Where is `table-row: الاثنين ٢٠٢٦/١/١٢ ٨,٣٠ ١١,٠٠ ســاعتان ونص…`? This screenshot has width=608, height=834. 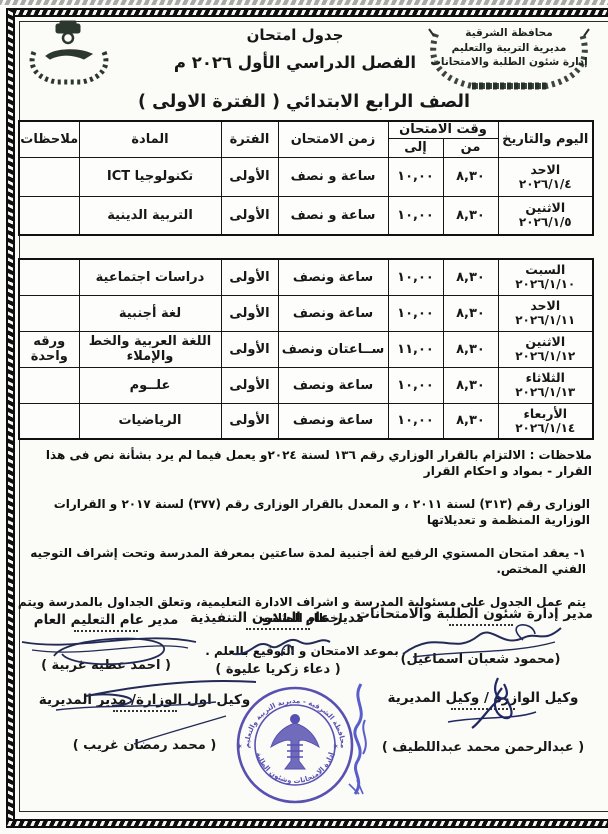
table-row: الاثنين ٢٠٢٦/١/١٢ ٨,٣٠ ١١,٠٠ ســاعتان ونص… is located at coordinates (306, 349).